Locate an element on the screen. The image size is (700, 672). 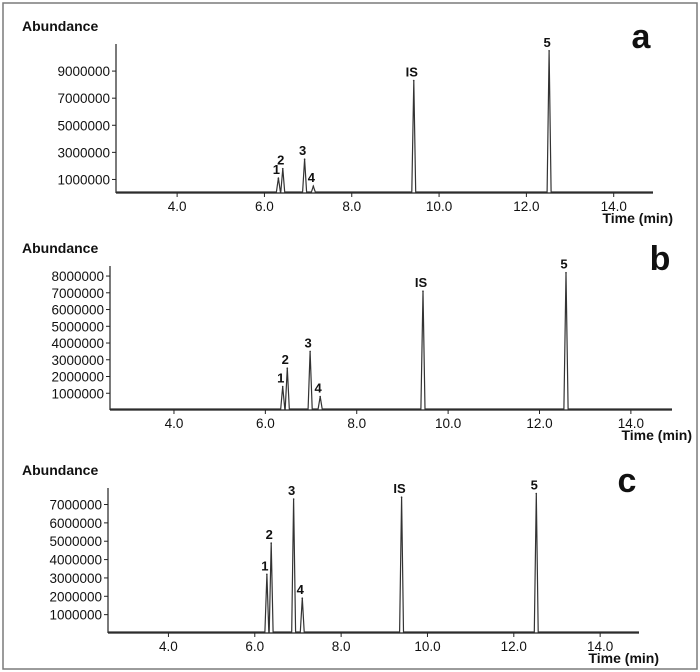
panel-letter: b is located at coordinates (660, 259).